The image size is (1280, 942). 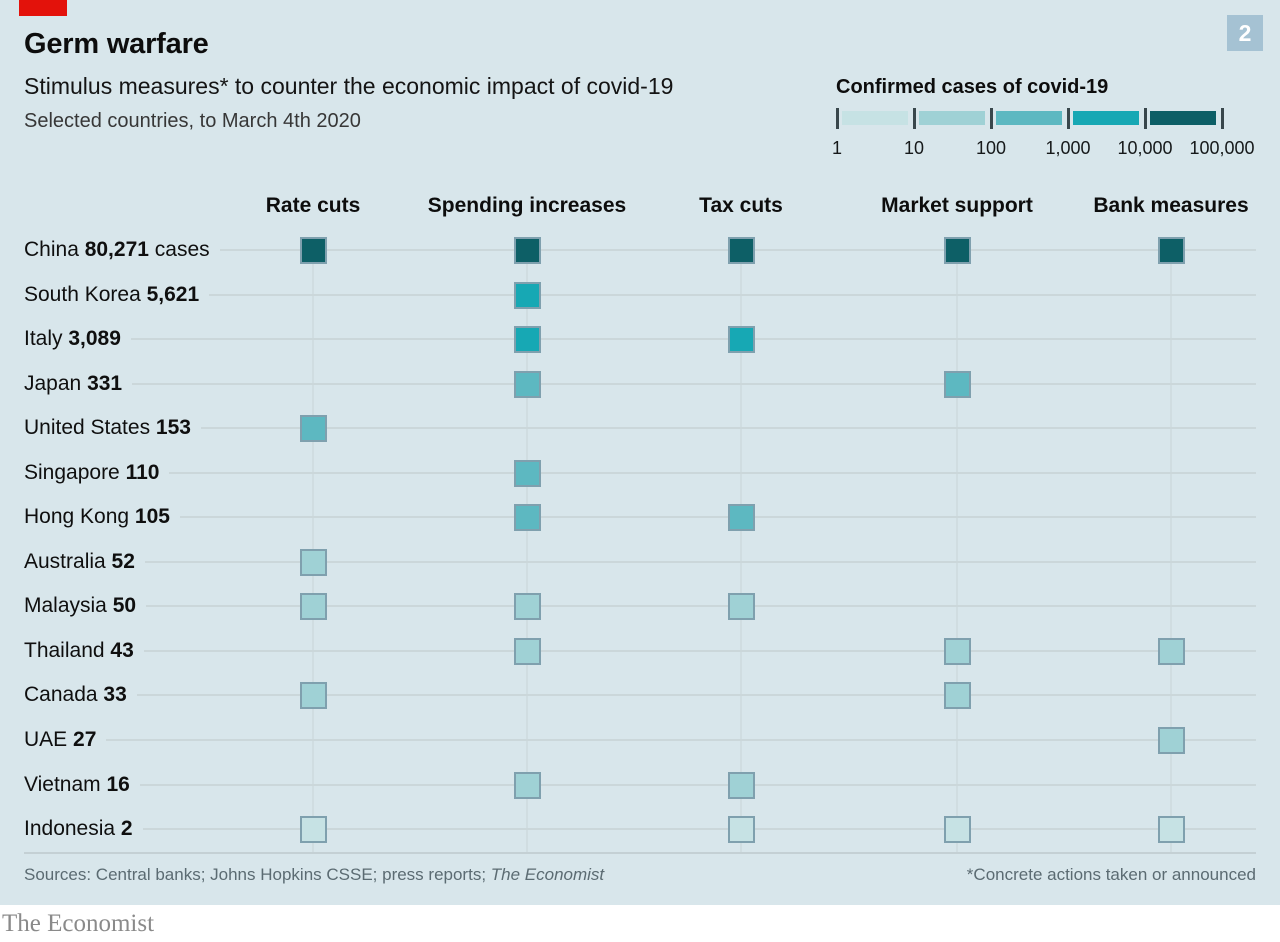 I want to click on row-label: Thailand 43, so click(x=79, y=650).